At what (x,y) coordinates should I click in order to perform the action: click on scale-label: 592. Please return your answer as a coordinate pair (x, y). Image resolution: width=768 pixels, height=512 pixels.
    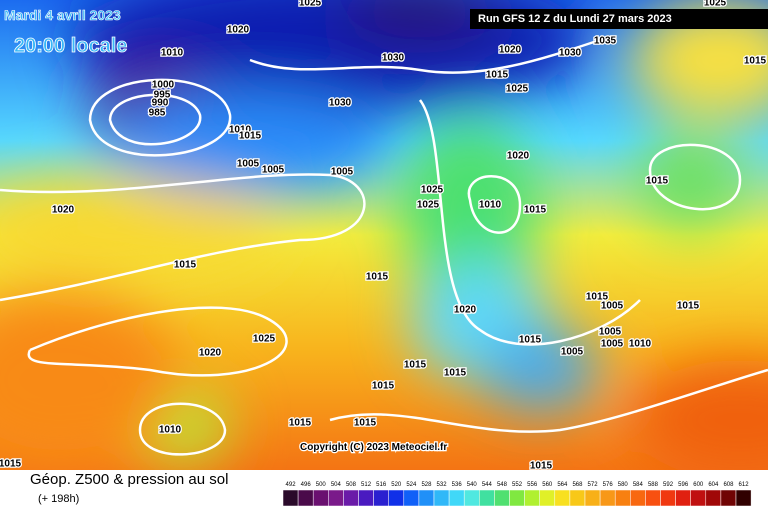
    Looking at the image, I should click on (668, 485).